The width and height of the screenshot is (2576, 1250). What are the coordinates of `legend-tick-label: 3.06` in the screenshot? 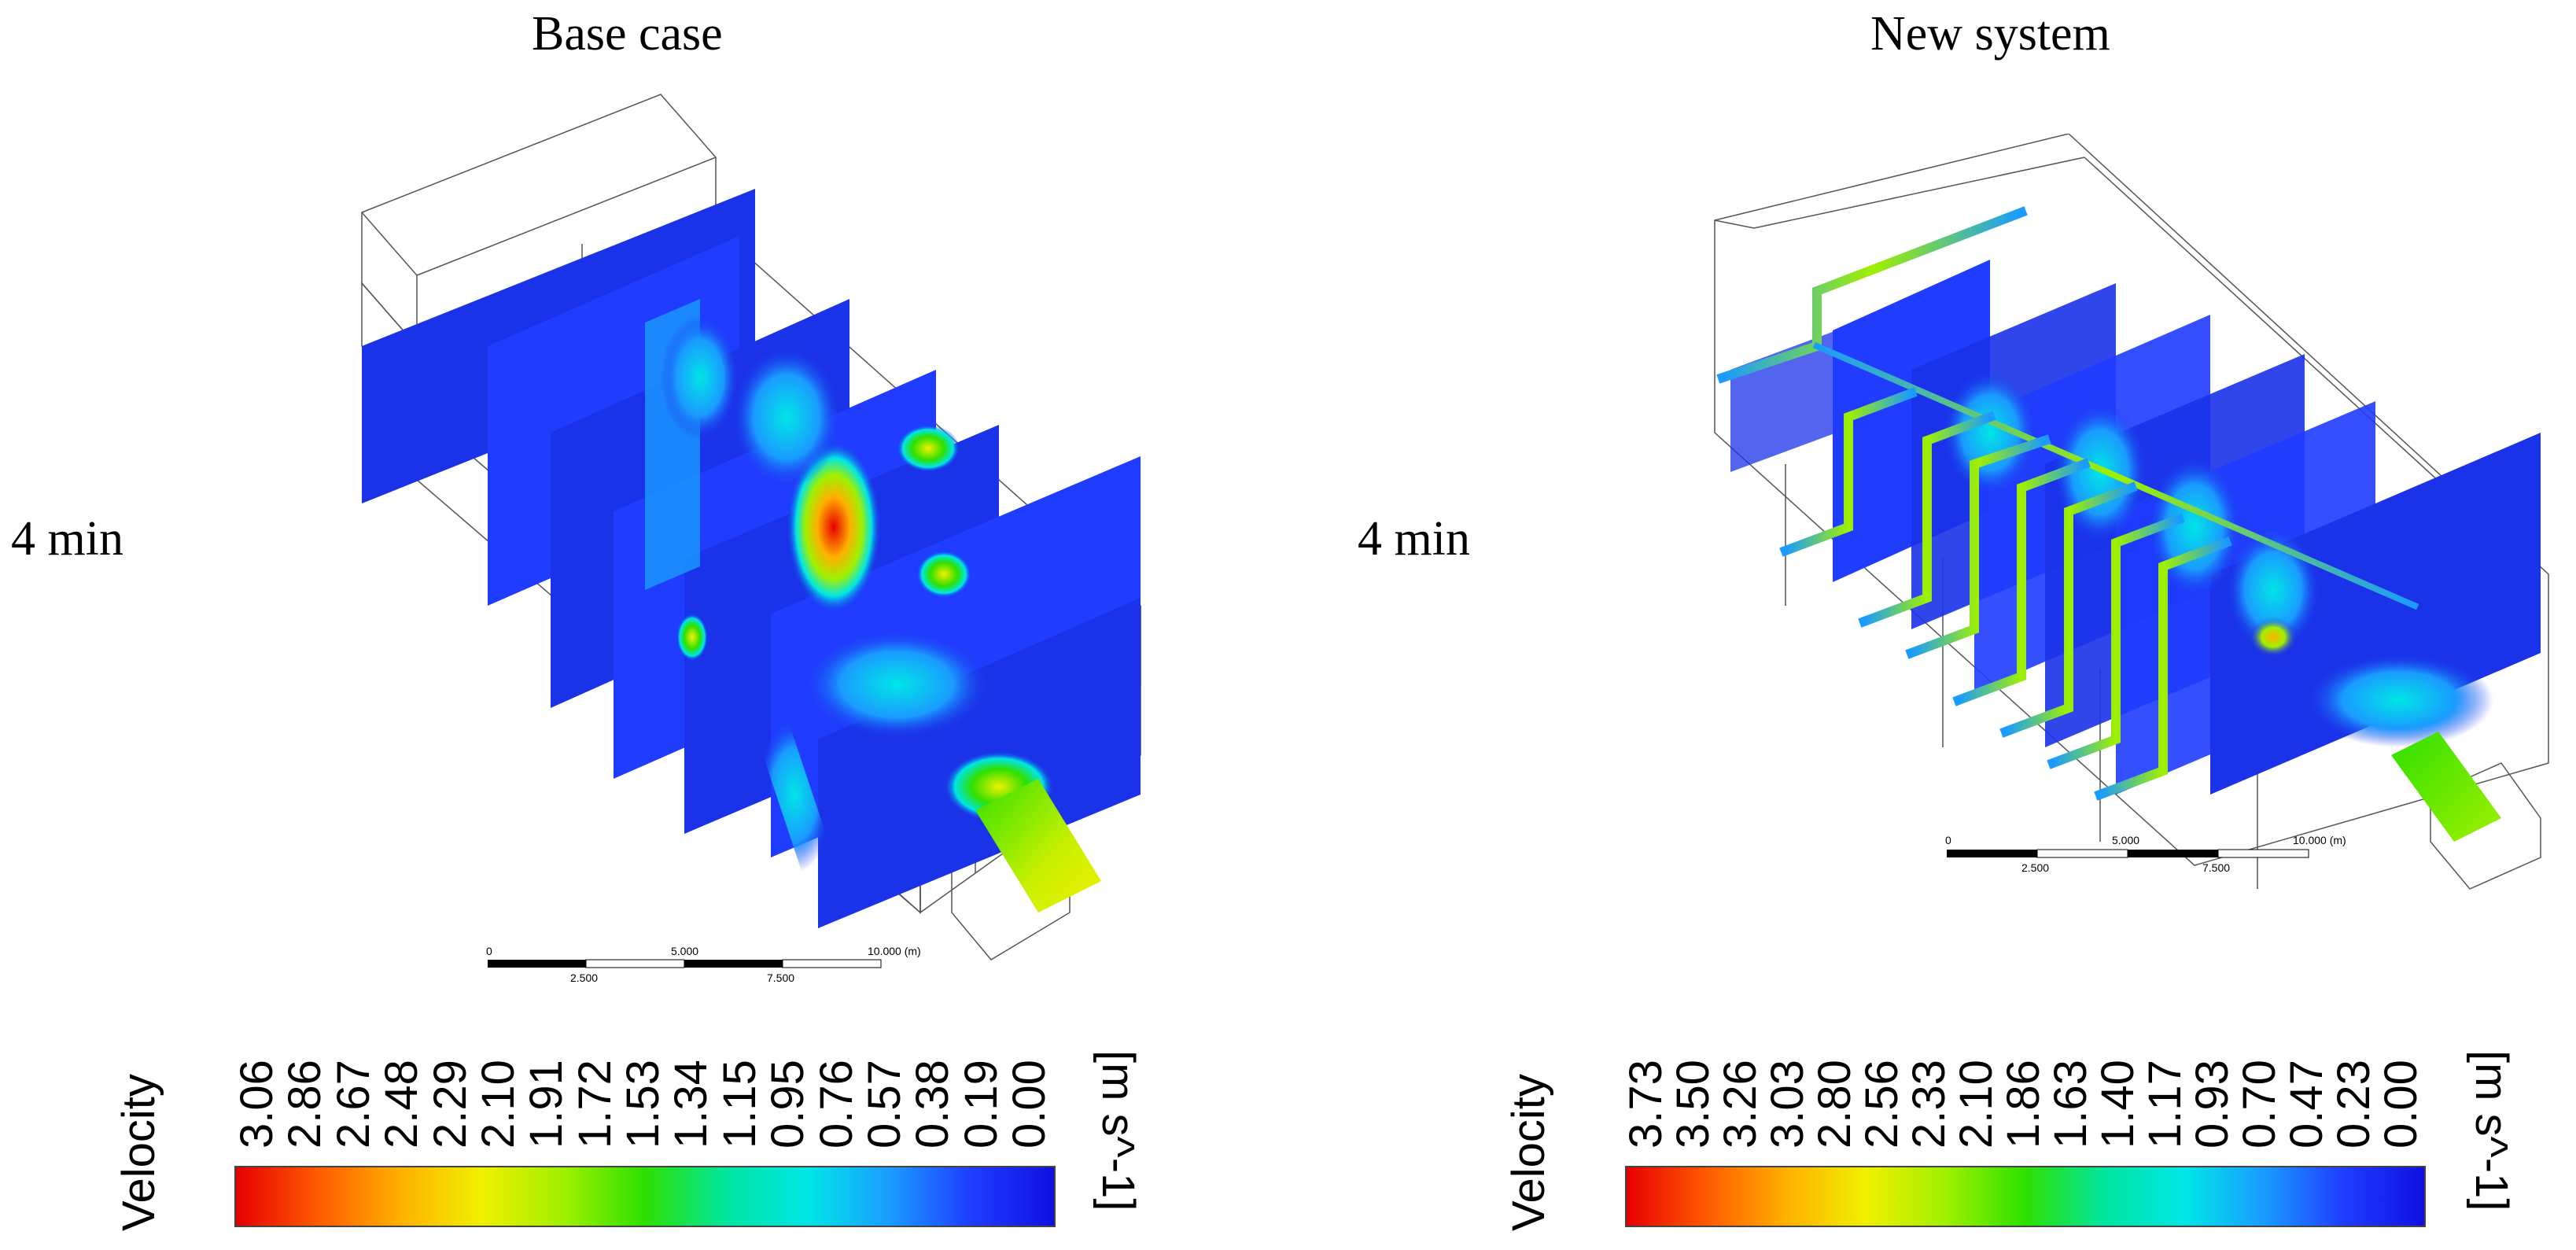 It's located at (256, 1104).